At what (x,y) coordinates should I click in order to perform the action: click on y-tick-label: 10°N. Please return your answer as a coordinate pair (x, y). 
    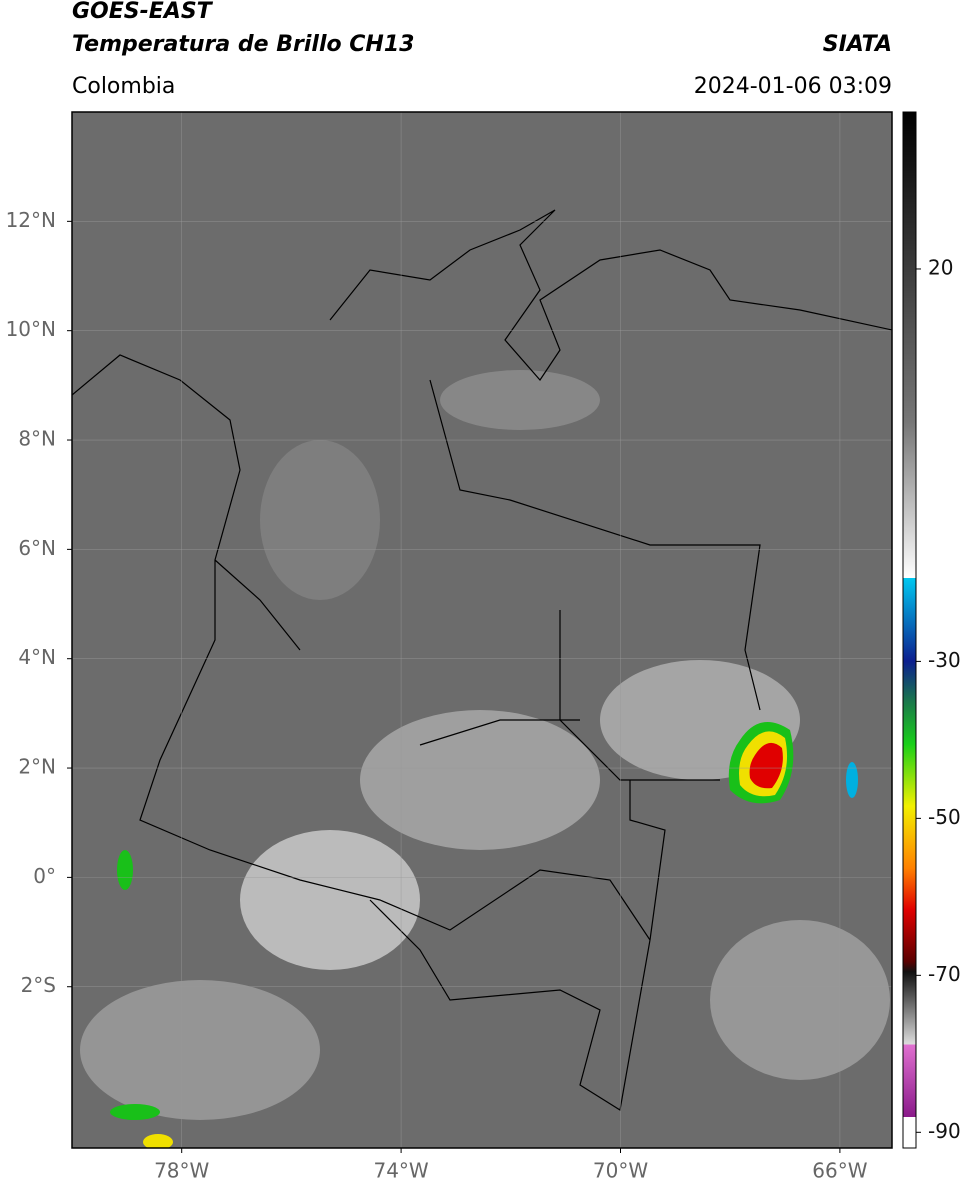
    Looking at the image, I should click on (31, 329).